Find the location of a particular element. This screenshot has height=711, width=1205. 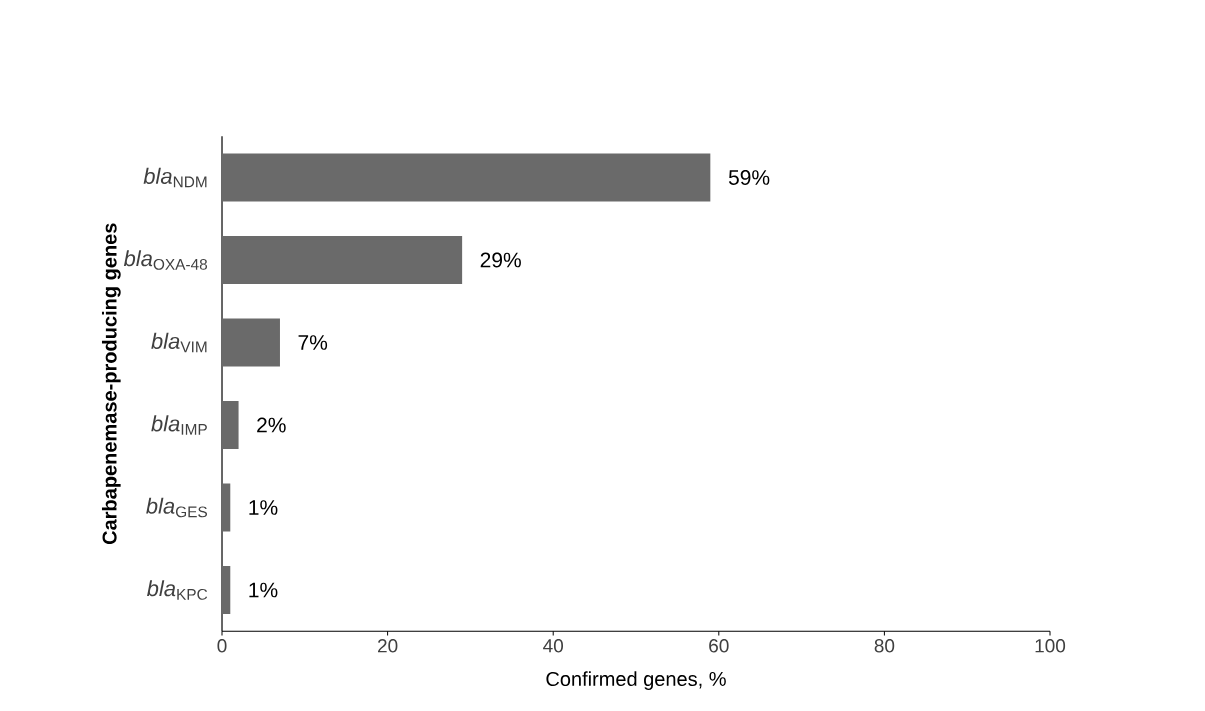

y-tick-label: bla$_{NDM}$ is located at coordinates (175, 177).